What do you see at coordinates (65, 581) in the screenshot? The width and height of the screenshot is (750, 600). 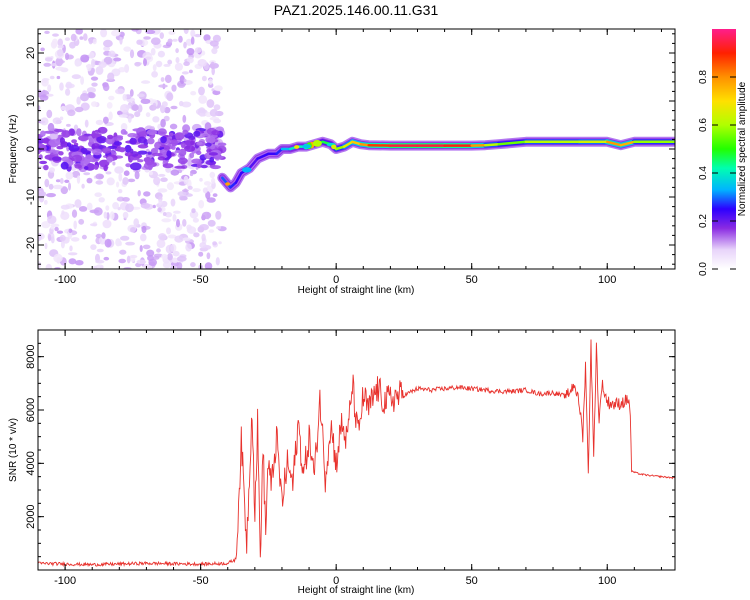 I see `snr-x-tick-label: -100` at bounding box center [65, 581].